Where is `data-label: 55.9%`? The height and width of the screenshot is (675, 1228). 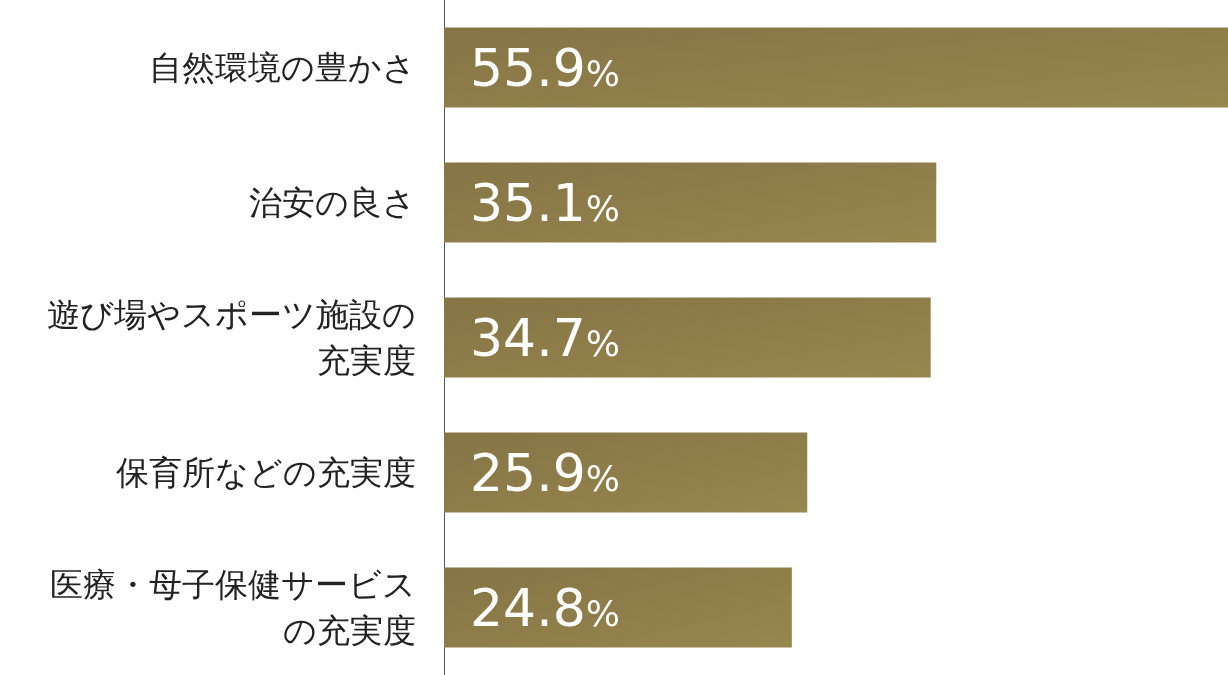
data-label: 55.9% is located at coordinates (545, 67).